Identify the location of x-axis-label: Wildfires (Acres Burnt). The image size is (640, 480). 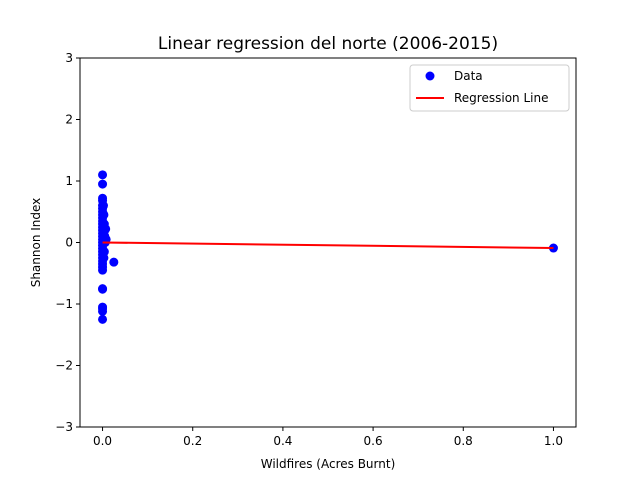
(328, 464).